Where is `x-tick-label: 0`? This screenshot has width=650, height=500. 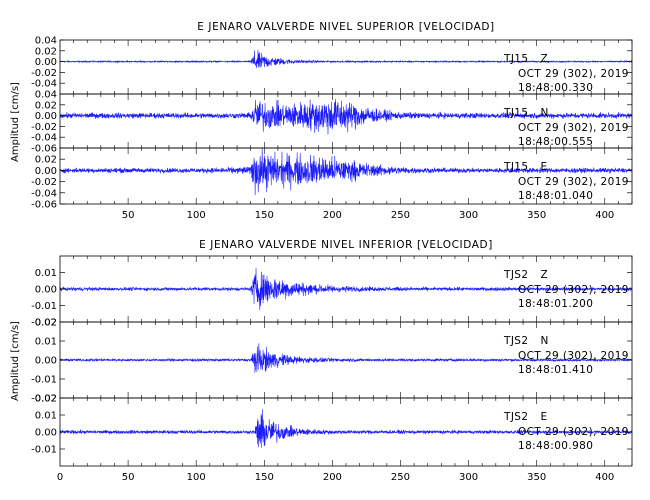 x-tick-label: 0 is located at coordinates (60, 477).